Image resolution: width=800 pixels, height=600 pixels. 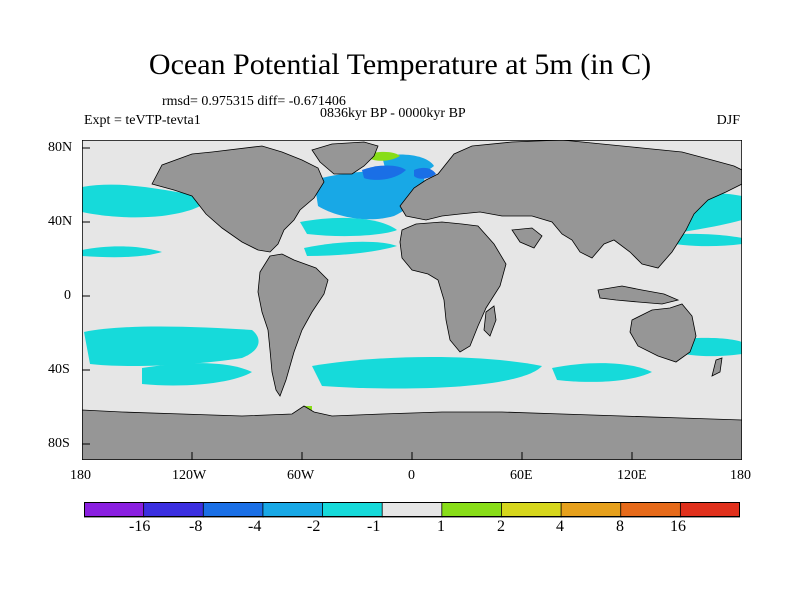 I want to click on x-tick-label-60e: 60E, so click(x=521, y=475).